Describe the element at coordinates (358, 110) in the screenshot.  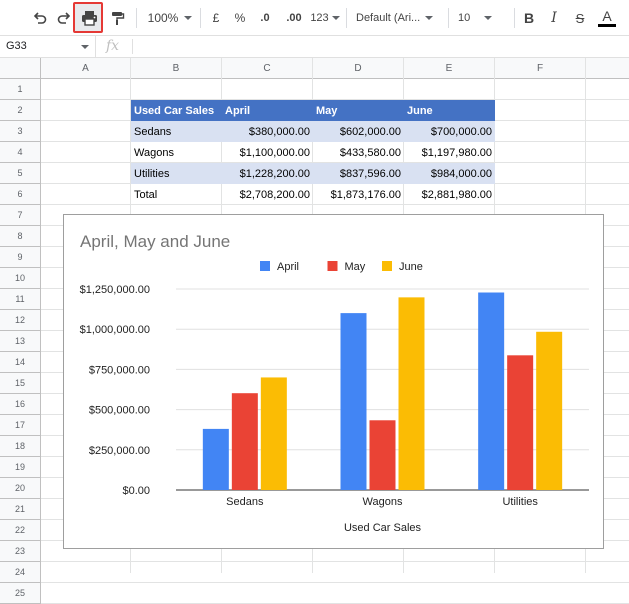
I see `table-header-cell: May` at that location.